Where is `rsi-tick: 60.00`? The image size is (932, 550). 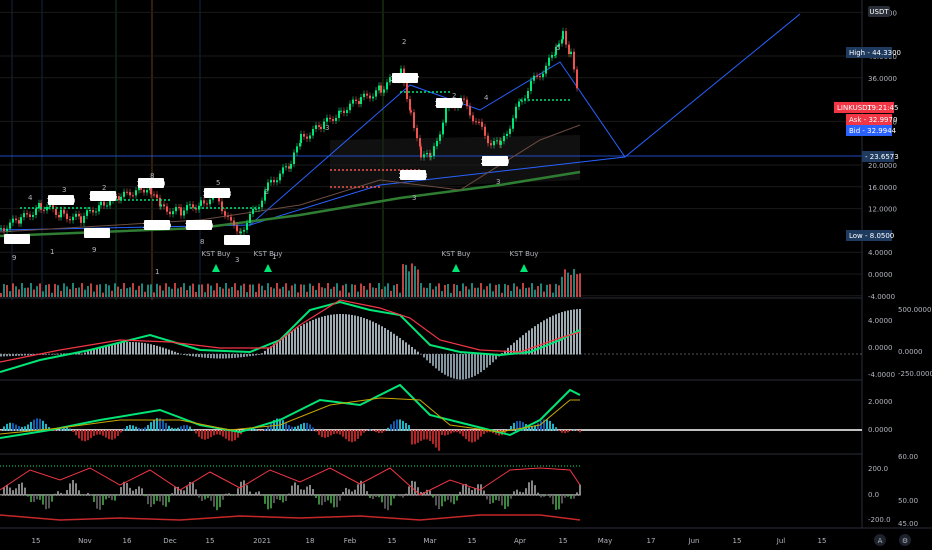
rsi-tick: 60.00 is located at coordinates (908, 457).